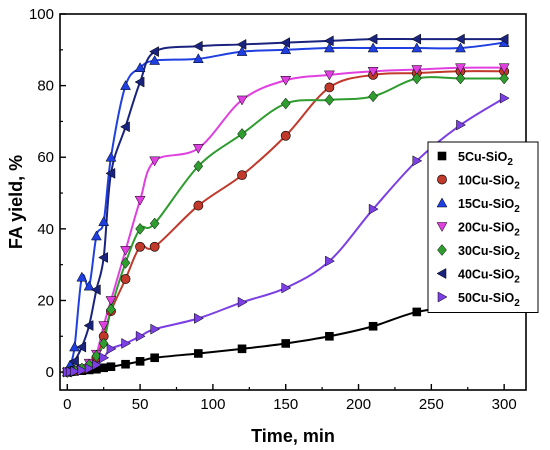 The width and height of the screenshot is (550, 450). What do you see at coordinates (285, 404) in the screenshot?
I see `x-tick-label: 150` at bounding box center [285, 404].